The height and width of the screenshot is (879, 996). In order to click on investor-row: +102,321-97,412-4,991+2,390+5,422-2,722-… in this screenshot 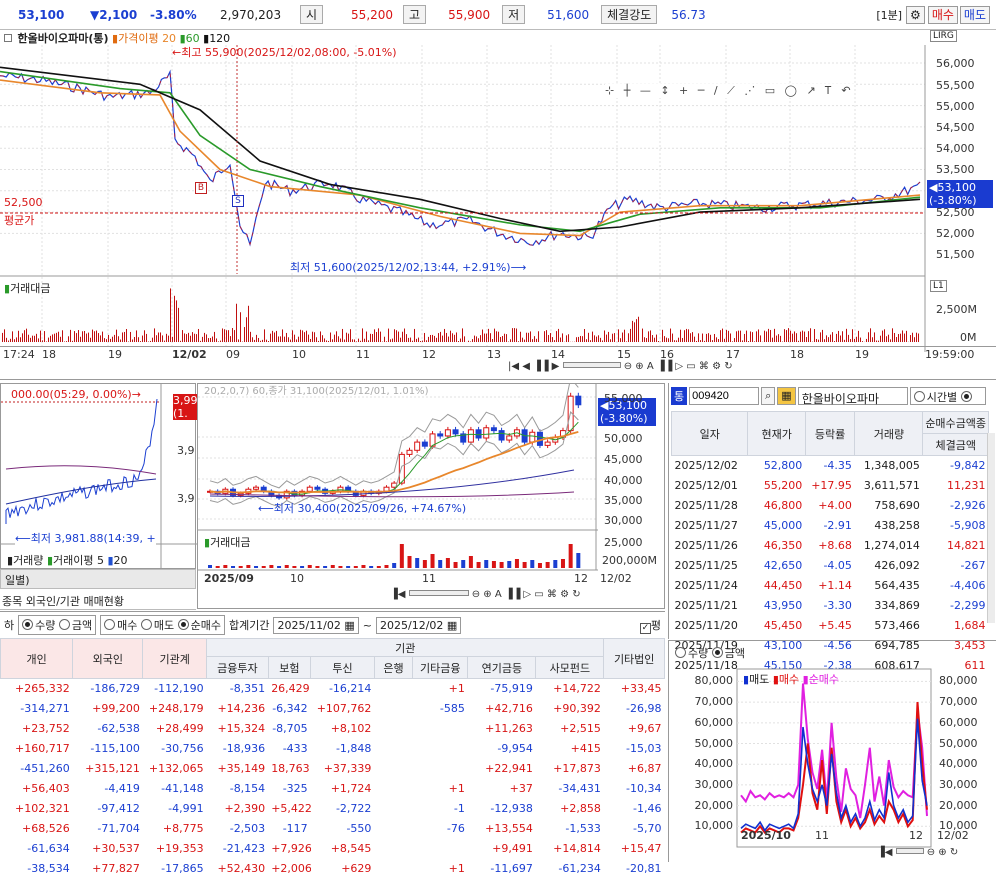, I will do `click(333, 809)`.